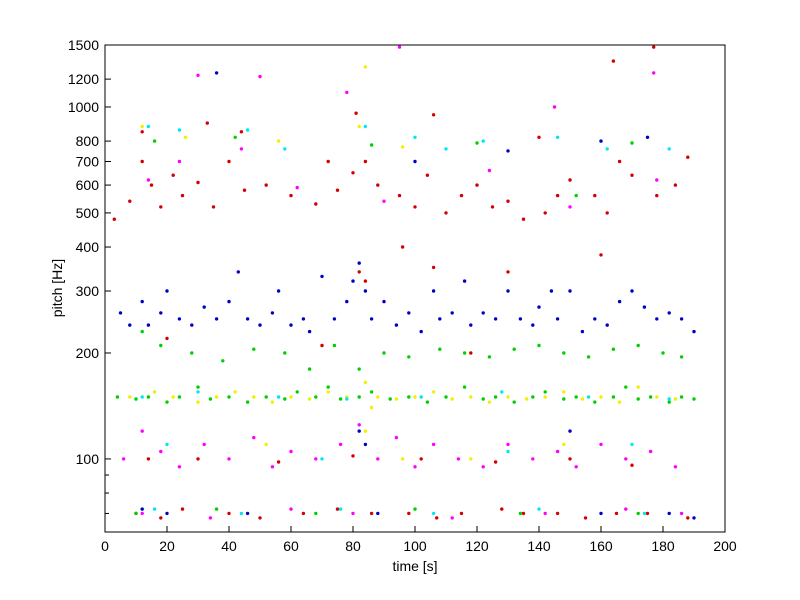 This screenshot has width=800, height=600. I want to click on x-tick-label: 20, so click(167, 546).